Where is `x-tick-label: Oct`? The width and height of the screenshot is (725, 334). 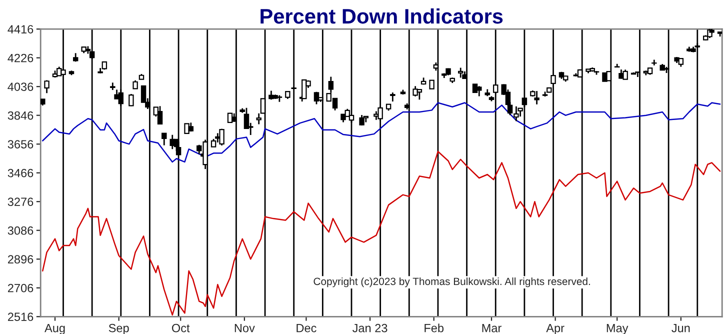 x-tick-label: Oct is located at coordinates (181, 328).